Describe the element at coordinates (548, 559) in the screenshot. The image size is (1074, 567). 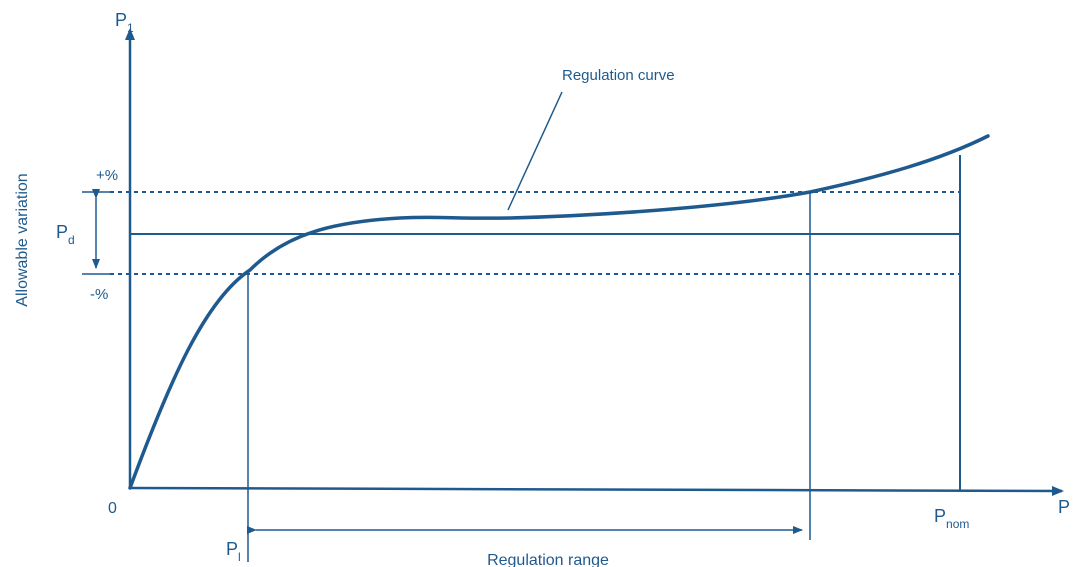
I see `range-label: Regulation range` at that location.